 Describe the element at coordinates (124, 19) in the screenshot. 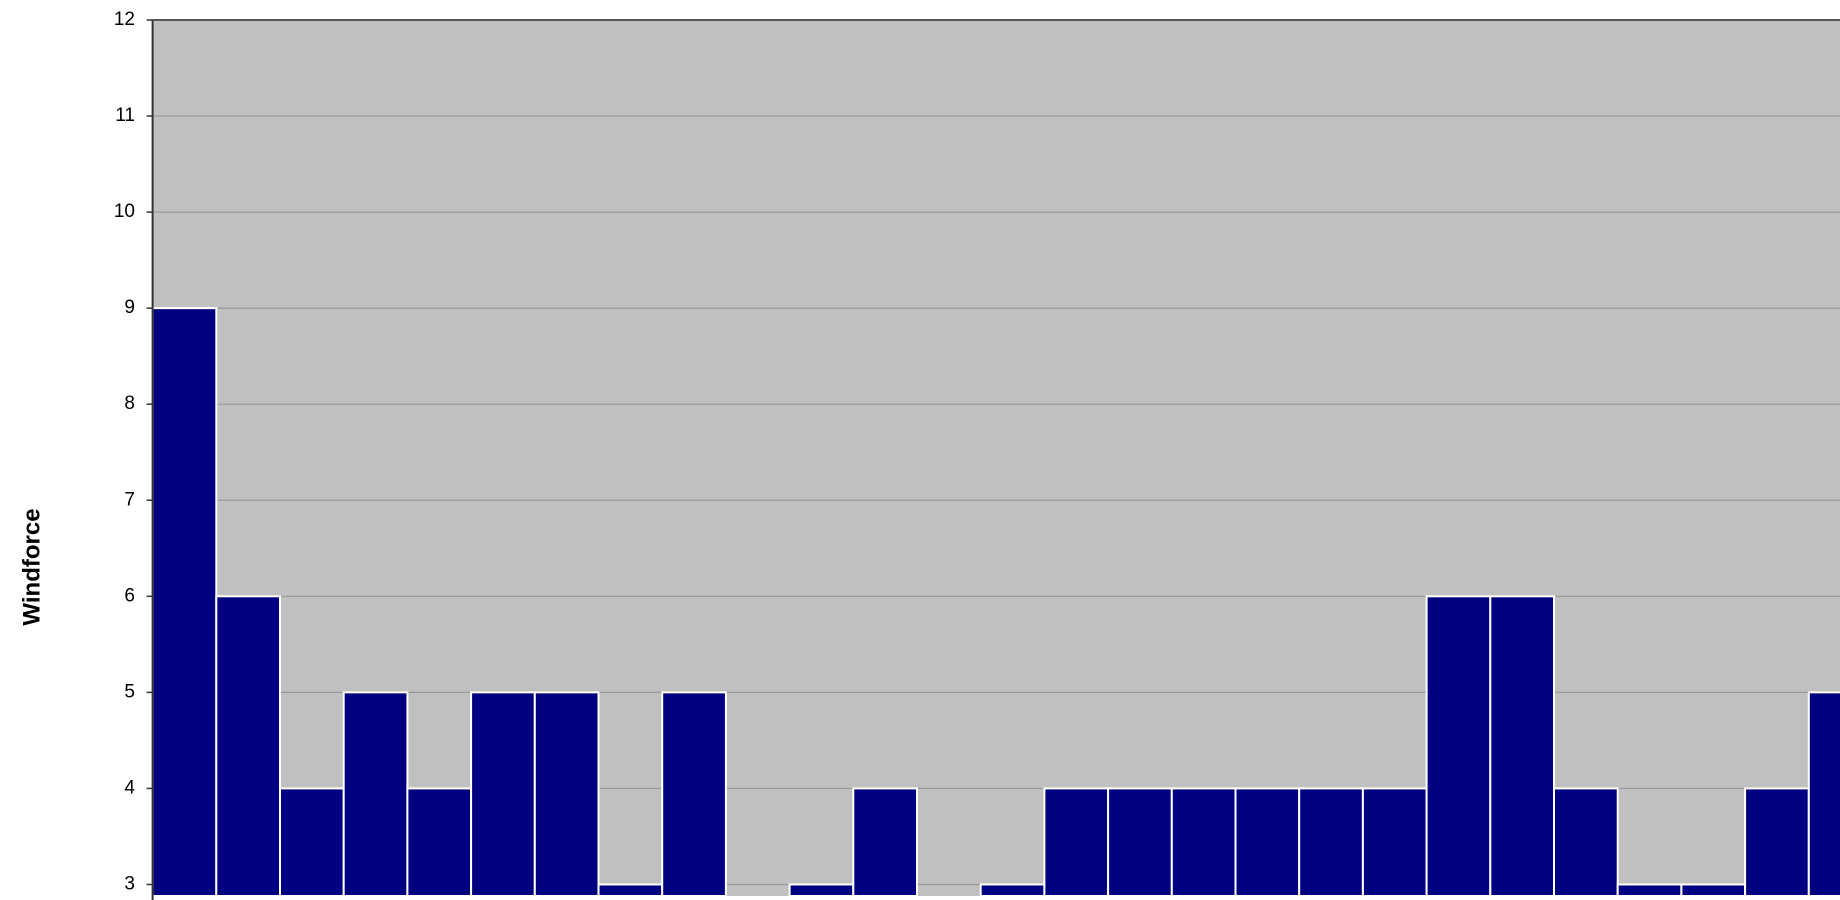

I see `y-tick-label: 12` at that location.